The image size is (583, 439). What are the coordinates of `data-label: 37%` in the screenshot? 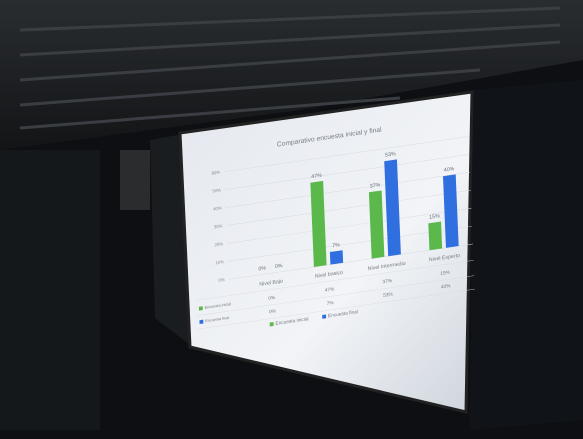 It's located at (375, 186).